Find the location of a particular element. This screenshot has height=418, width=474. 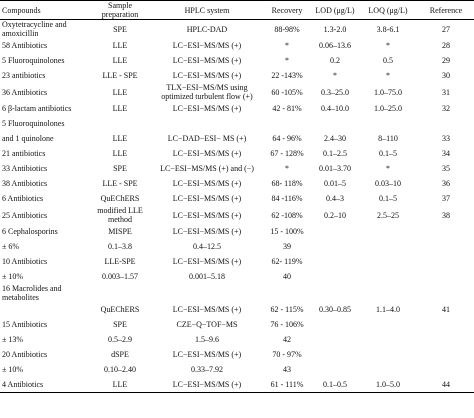

table-cell: 0.1–3.8 is located at coordinates (120, 246).